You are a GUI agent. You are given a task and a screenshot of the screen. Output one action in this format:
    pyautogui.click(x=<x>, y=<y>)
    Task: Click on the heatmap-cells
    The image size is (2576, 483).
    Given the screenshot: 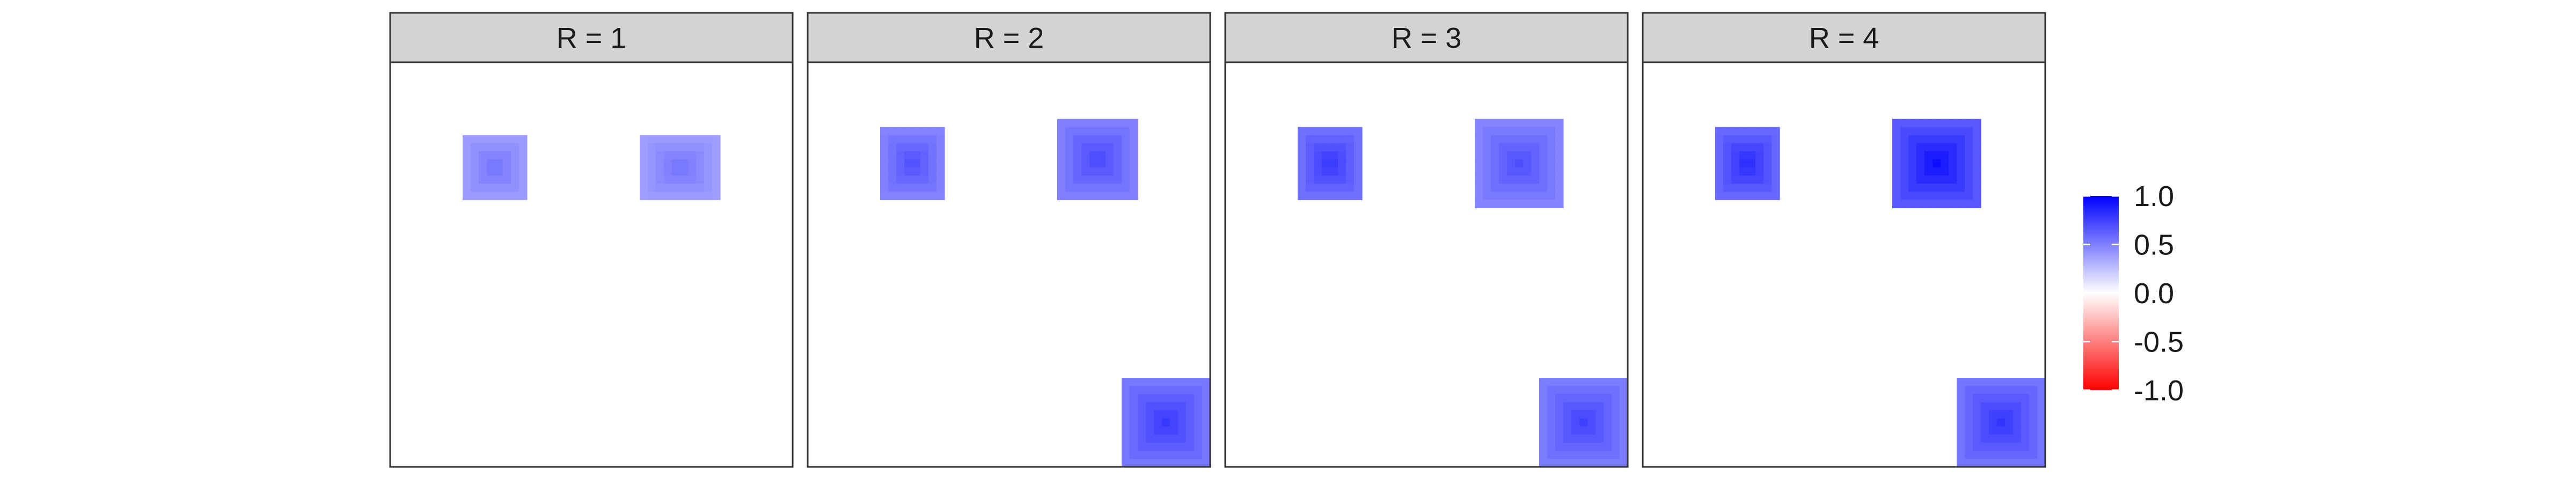 What is the action you would take?
    pyautogui.click(x=1463, y=293)
    